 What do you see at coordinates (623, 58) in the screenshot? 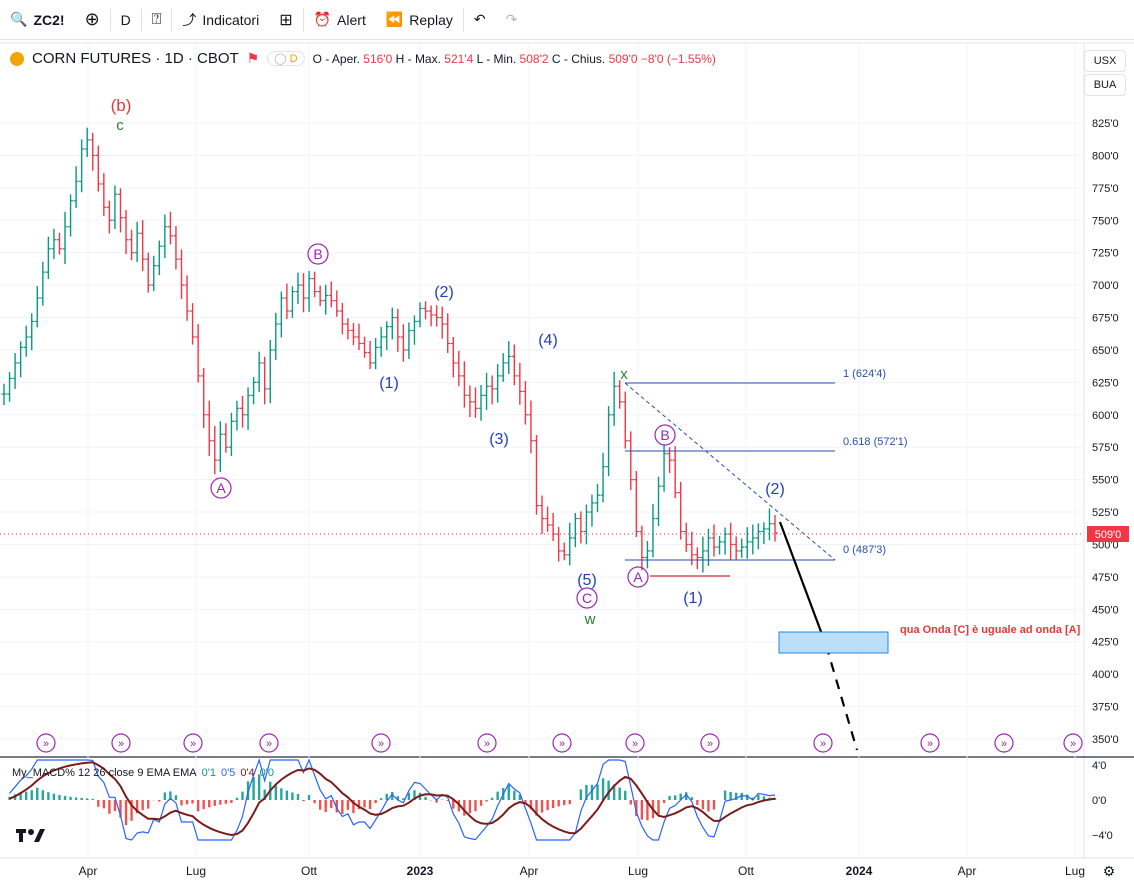
I see `close-value: 509'0` at bounding box center [623, 58].